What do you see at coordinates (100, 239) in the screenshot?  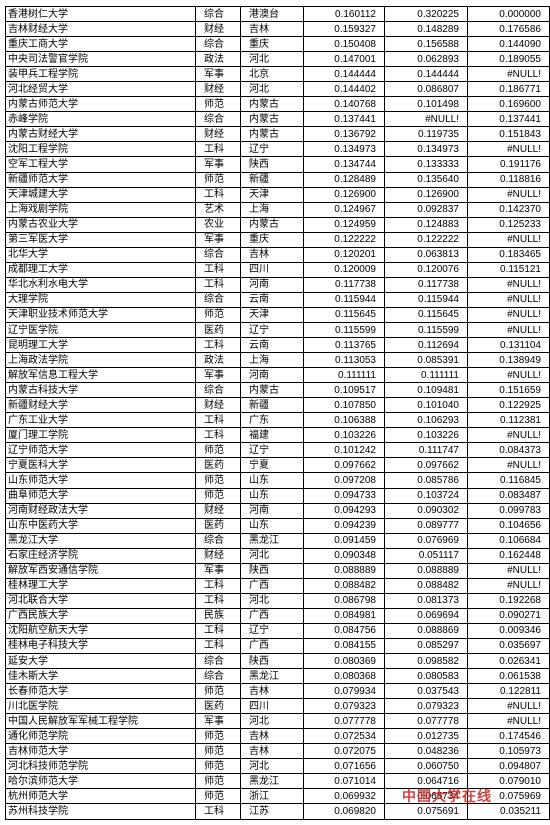 I see `university-name-cell: 第三军医大学` at bounding box center [100, 239].